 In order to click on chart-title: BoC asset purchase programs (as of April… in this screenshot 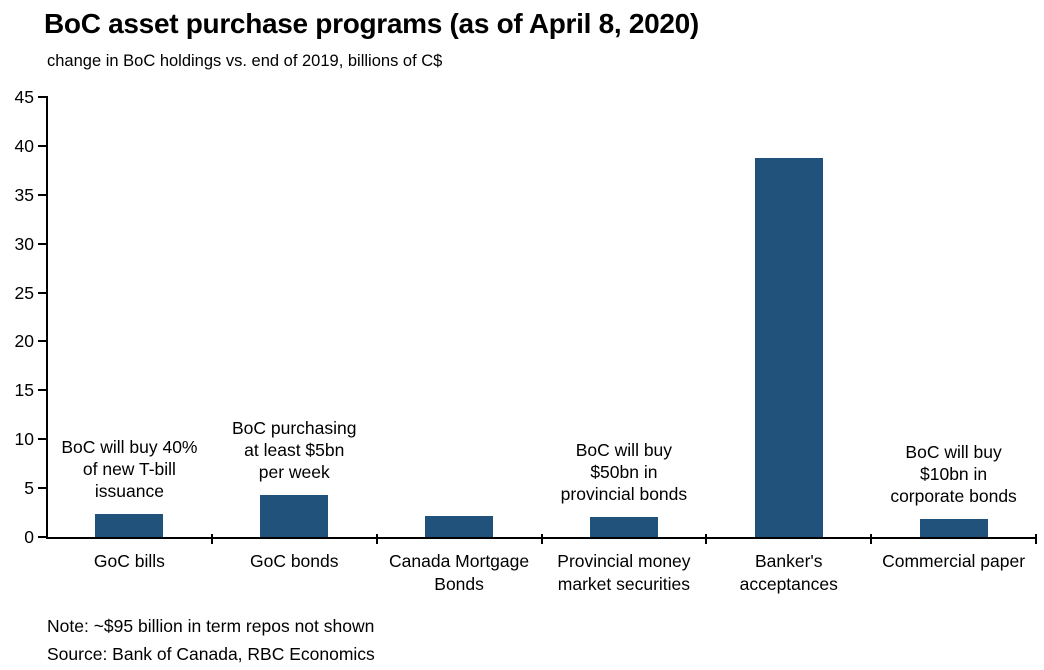, I will do `click(371, 23)`.